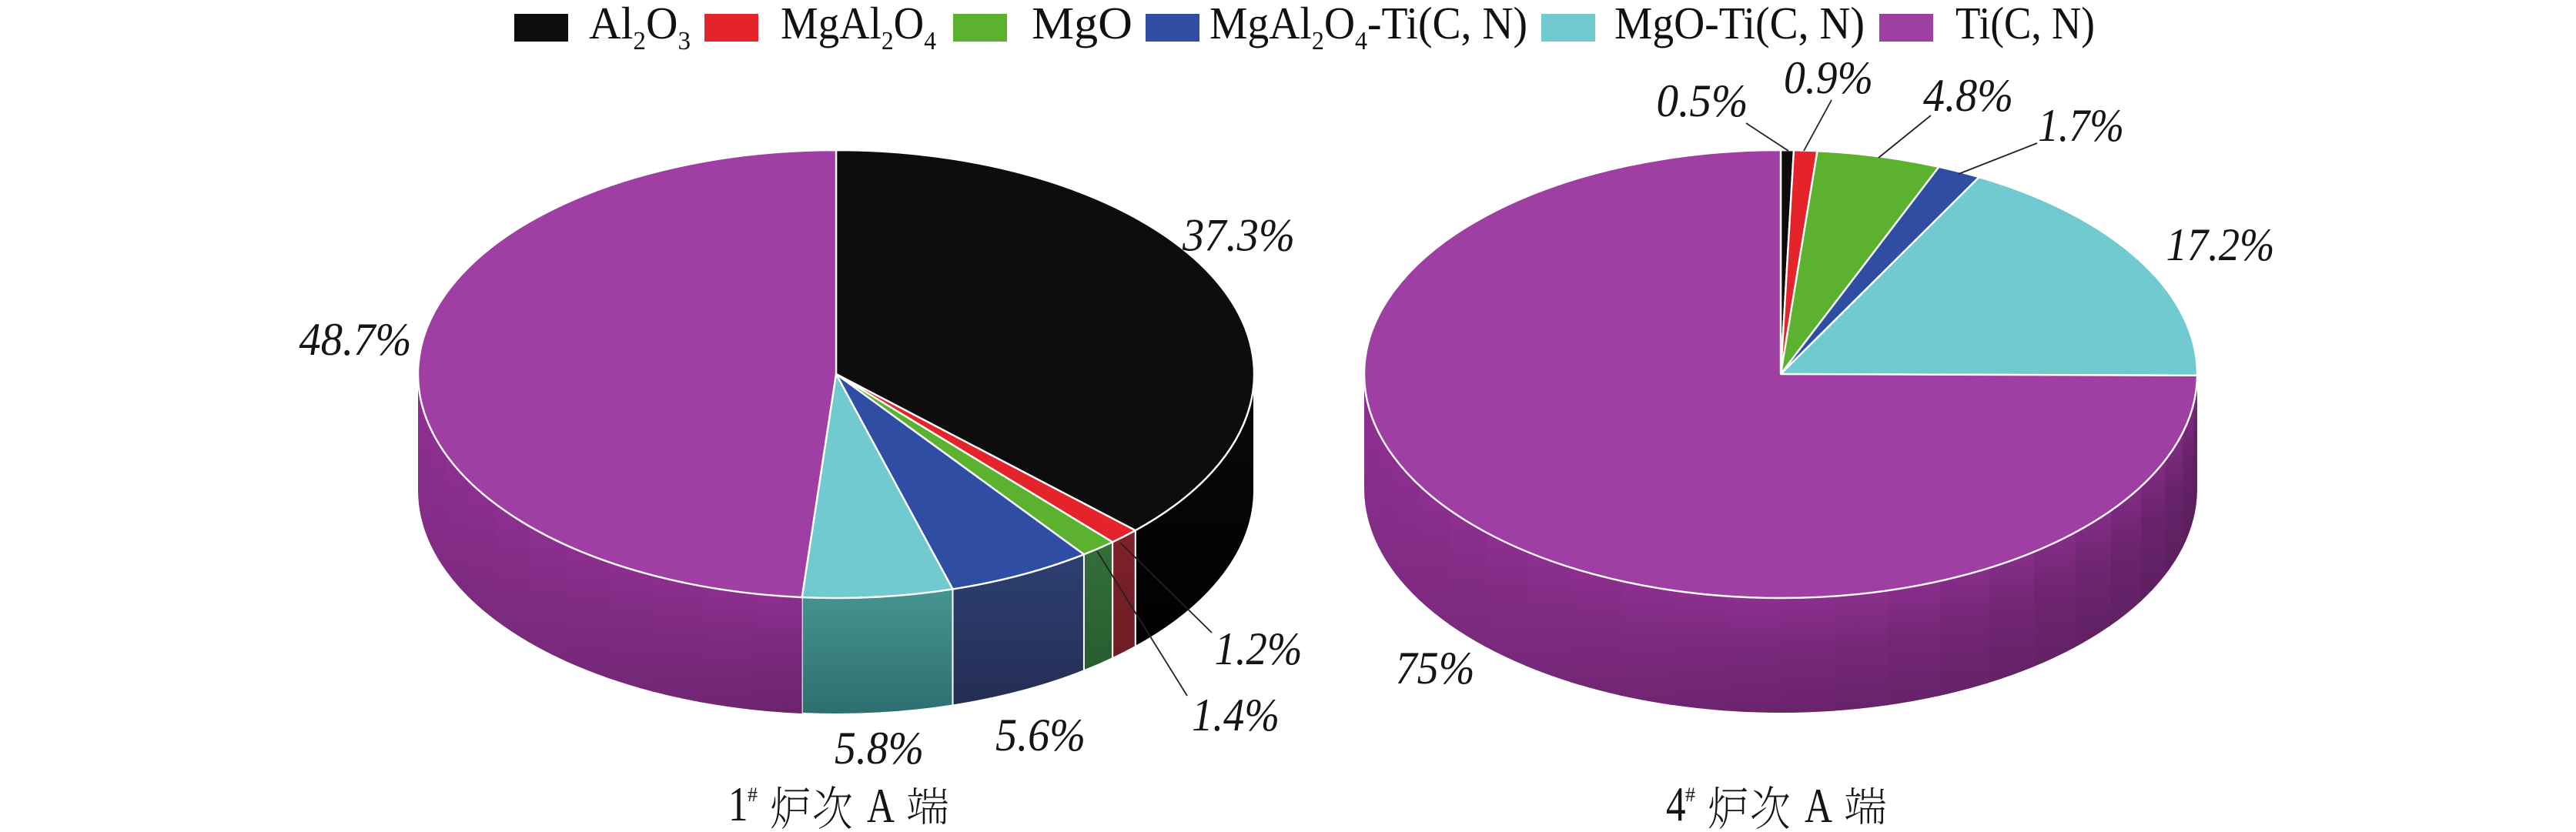 The width and height of the screenshot is (2576, 832). I want to click on svg-text: 1.2%, so click(1259, 648).